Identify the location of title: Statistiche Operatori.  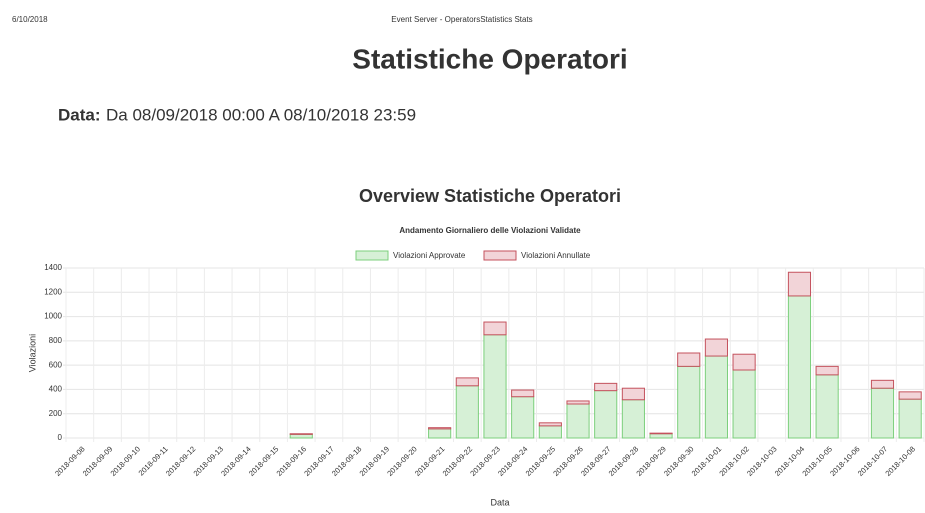
(489, 58).